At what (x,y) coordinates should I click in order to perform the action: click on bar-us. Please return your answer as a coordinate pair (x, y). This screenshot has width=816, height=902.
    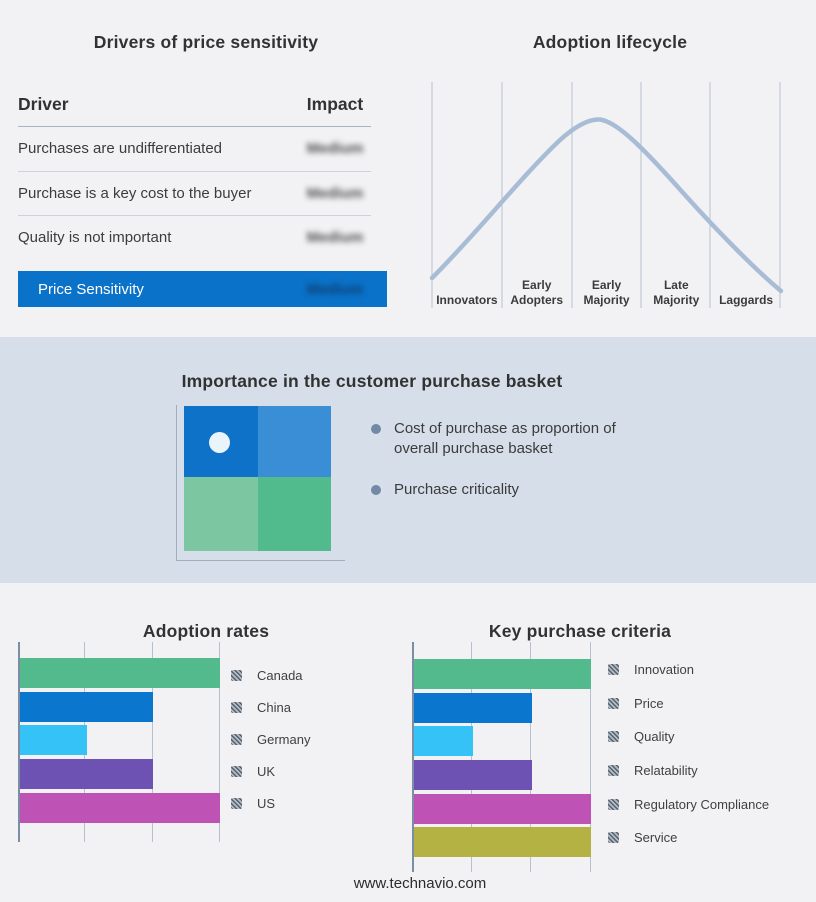
    Looking at the image, I should click on (120, 807).